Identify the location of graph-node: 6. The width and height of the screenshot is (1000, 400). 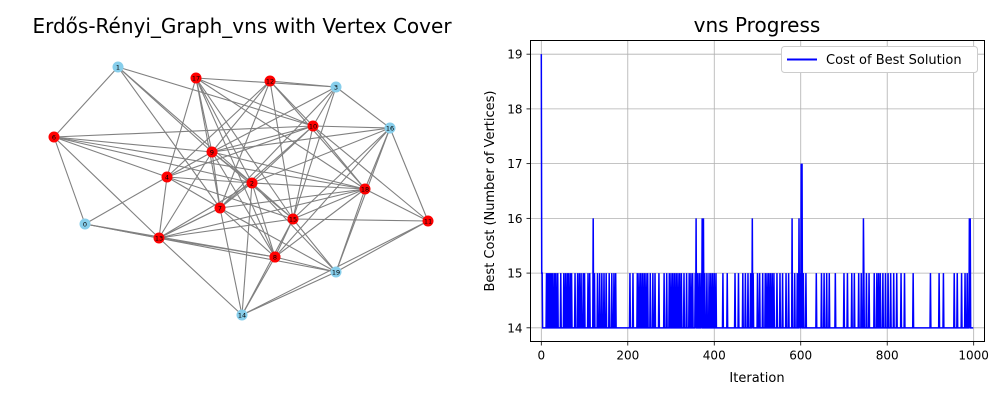
(54, 137).